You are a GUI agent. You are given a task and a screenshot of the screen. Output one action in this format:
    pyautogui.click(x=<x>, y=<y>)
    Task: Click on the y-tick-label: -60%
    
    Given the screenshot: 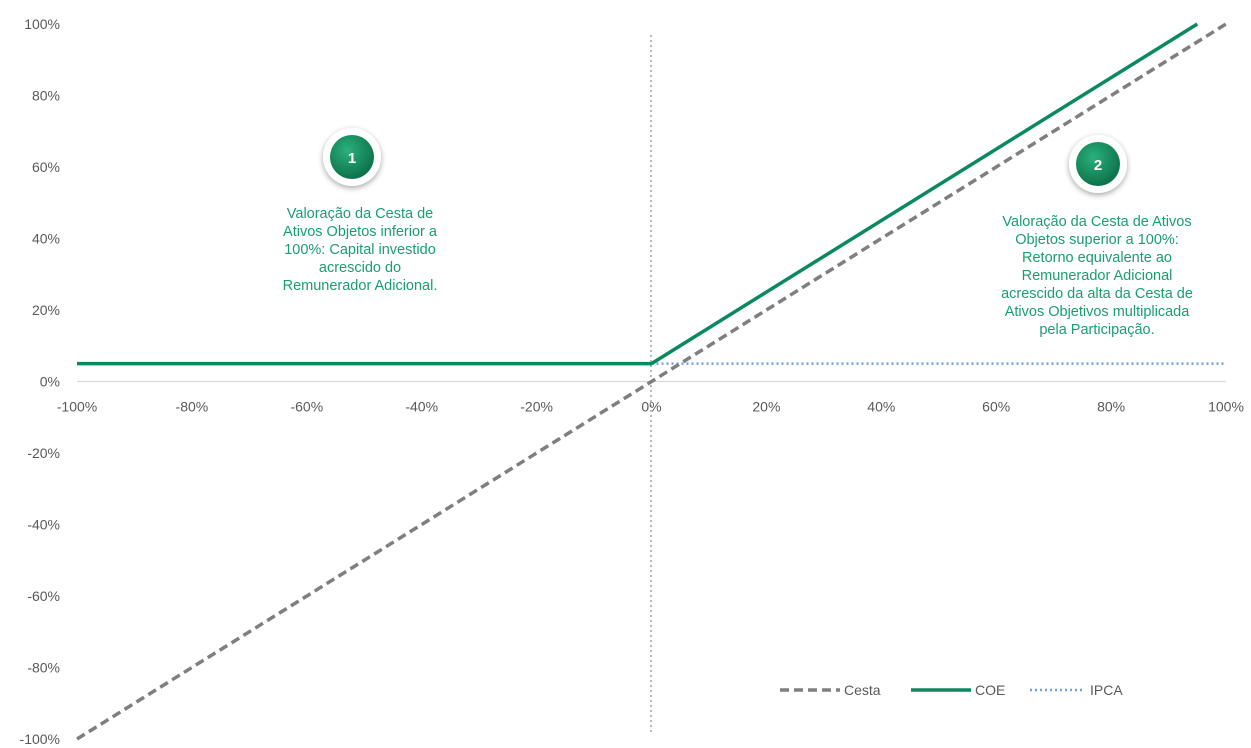 What is the action you would take?
    pyautogui.click(x=43, y=596)
    